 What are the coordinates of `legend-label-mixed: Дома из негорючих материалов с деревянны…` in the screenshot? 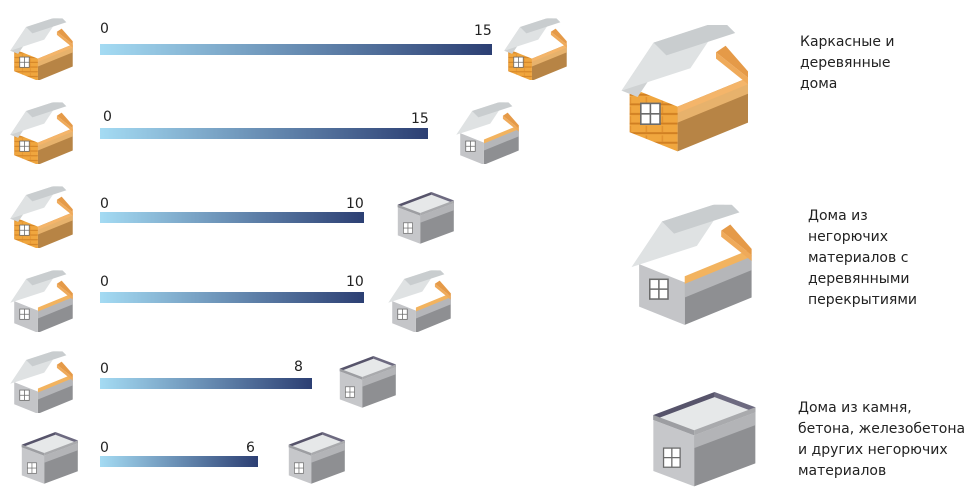 It's located at (862, 258).